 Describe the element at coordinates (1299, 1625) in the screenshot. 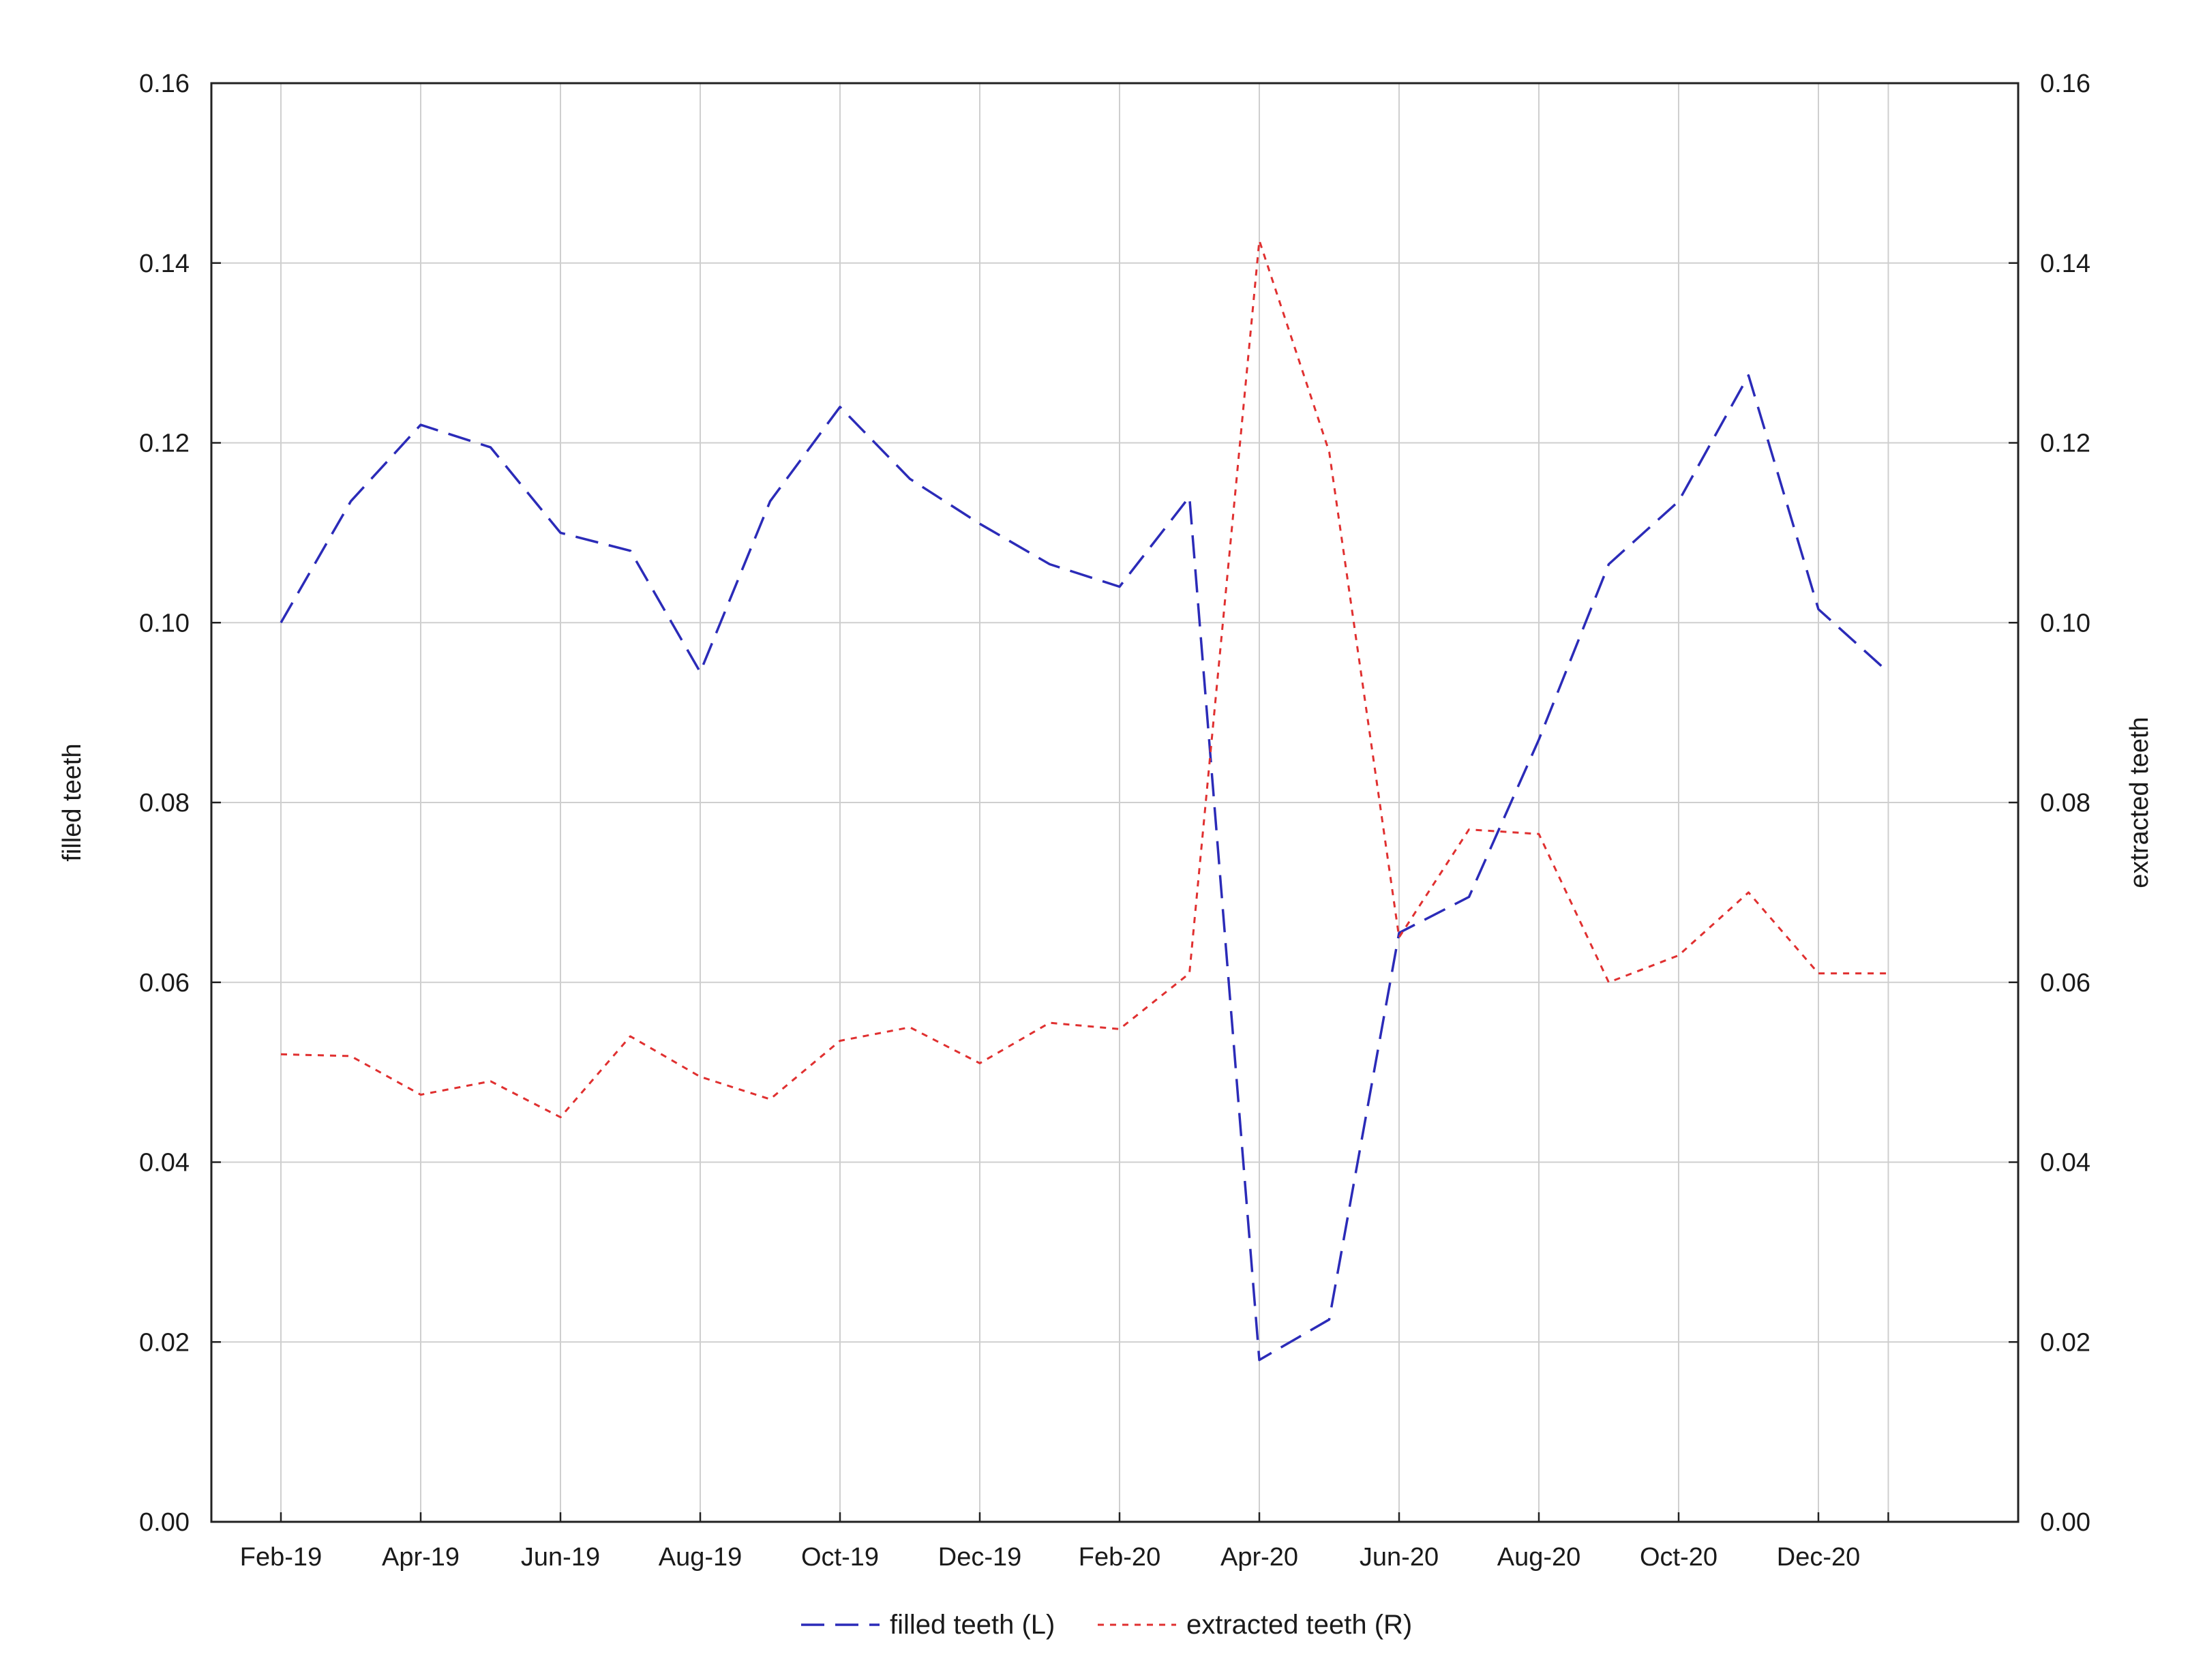

I see `legend-label-extracted-teeth: extracted teeth (R)` at that location.